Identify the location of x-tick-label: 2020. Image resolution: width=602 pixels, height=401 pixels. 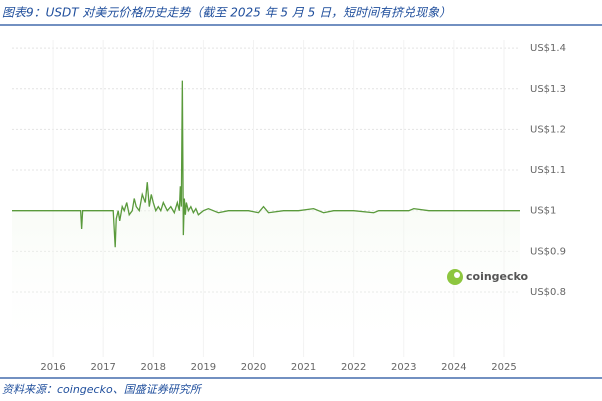
(253, 367).